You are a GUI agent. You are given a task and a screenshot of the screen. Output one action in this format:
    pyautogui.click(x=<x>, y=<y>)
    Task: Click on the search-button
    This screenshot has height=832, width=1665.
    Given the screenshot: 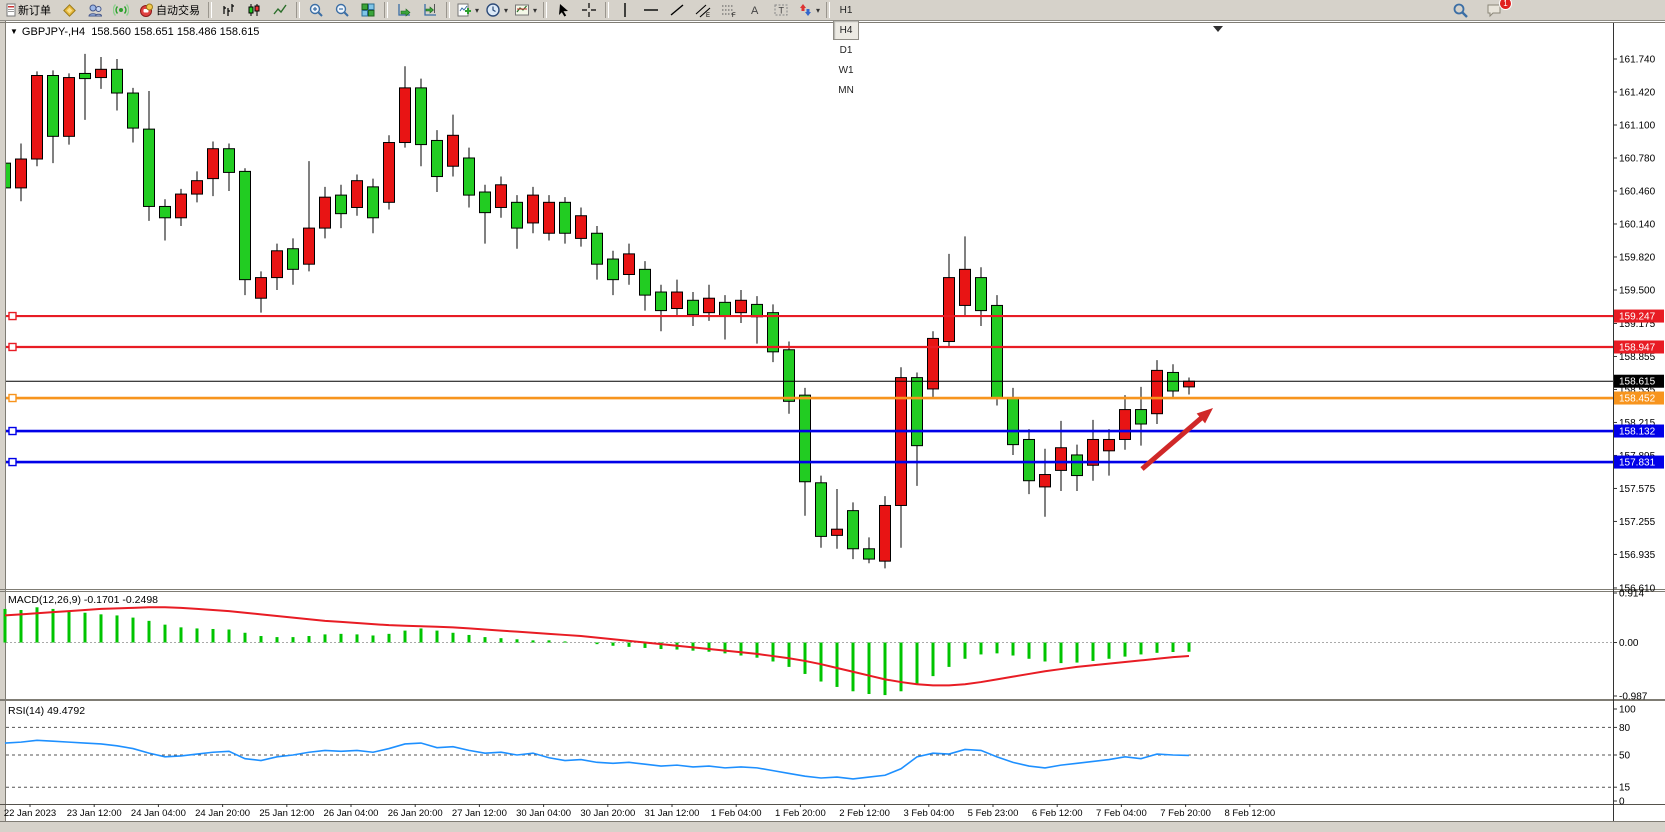 What is the action you would take?
    pyautogui.click(x=1460, y=10)
    